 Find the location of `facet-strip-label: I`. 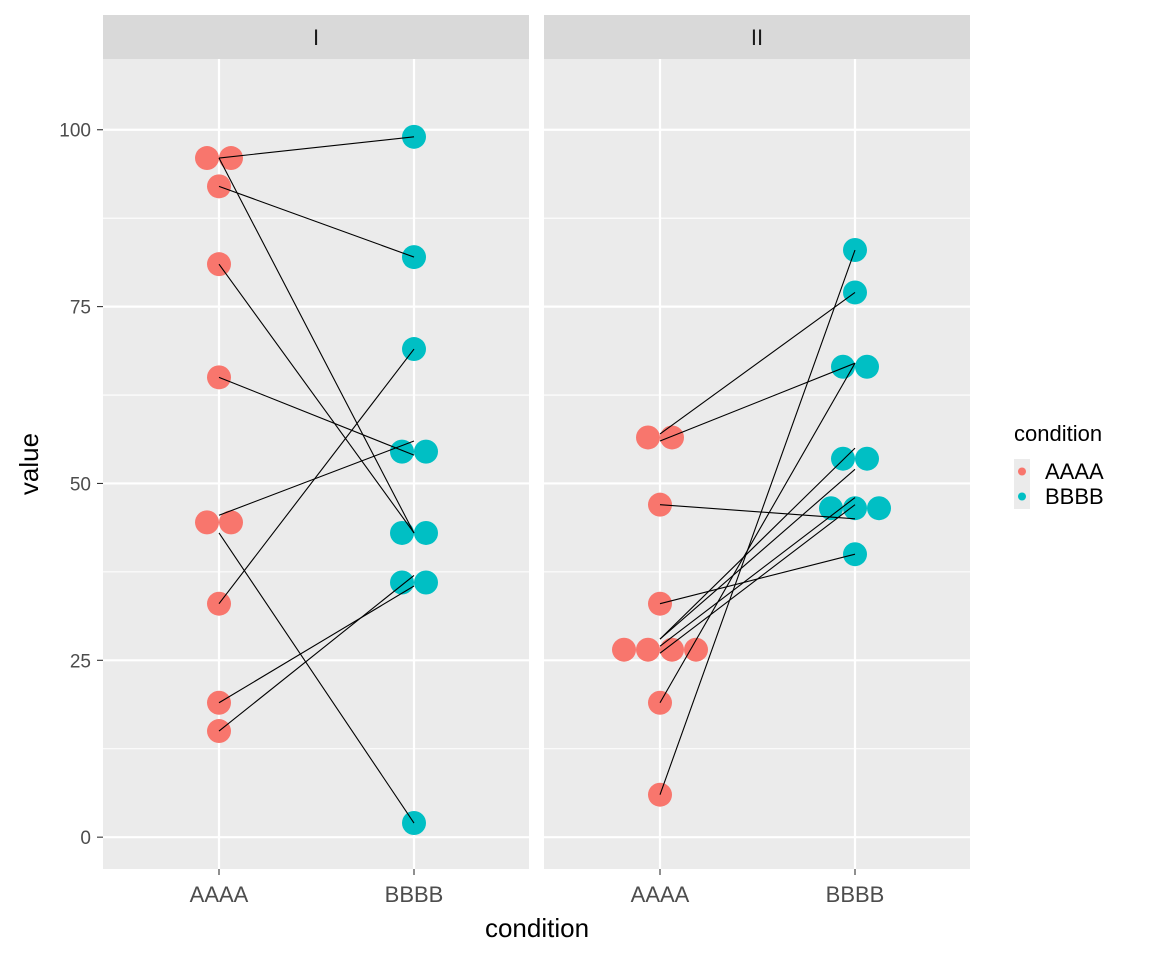

facet-strip-label: I is located at coordinates (316, 37).